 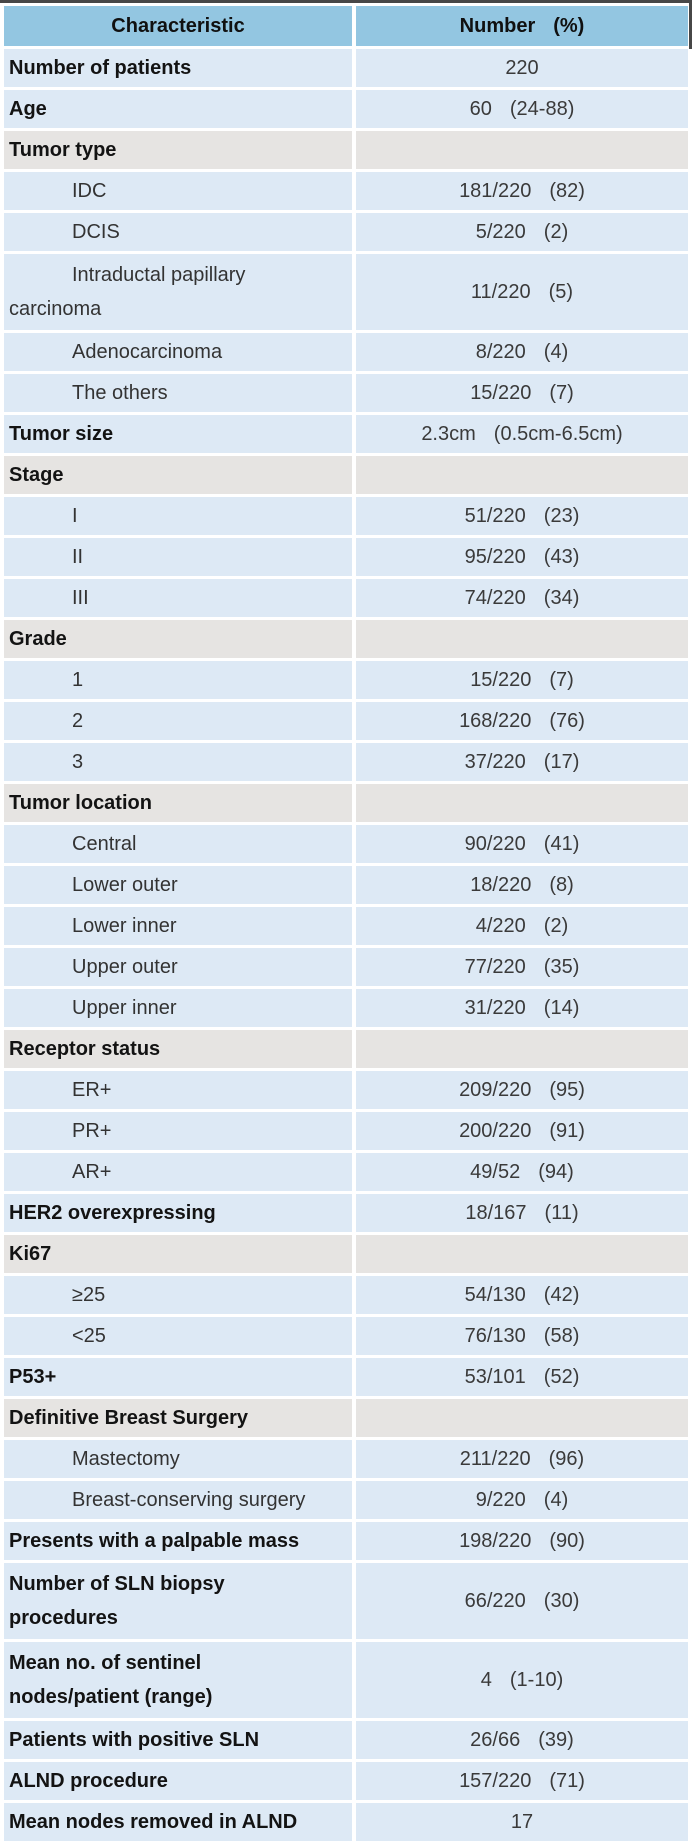 I want to click on value-percent: (39), so click(x=556, y=1739).